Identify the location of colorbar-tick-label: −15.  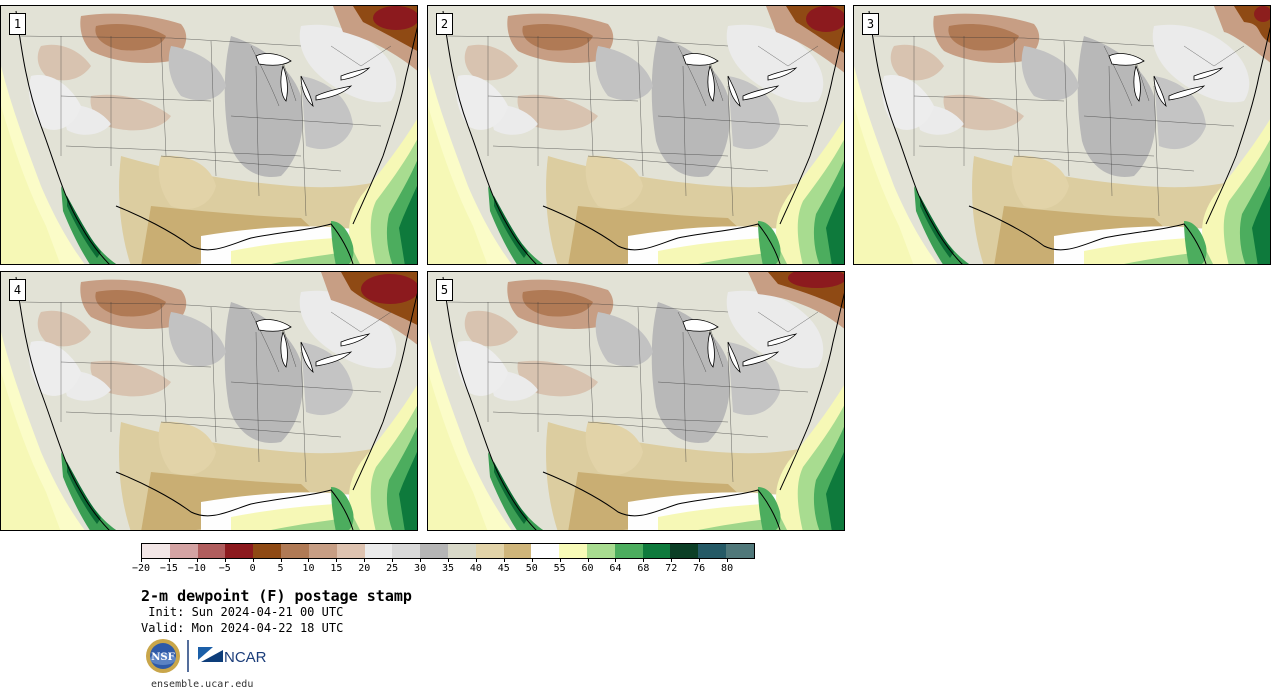
(168, 568).